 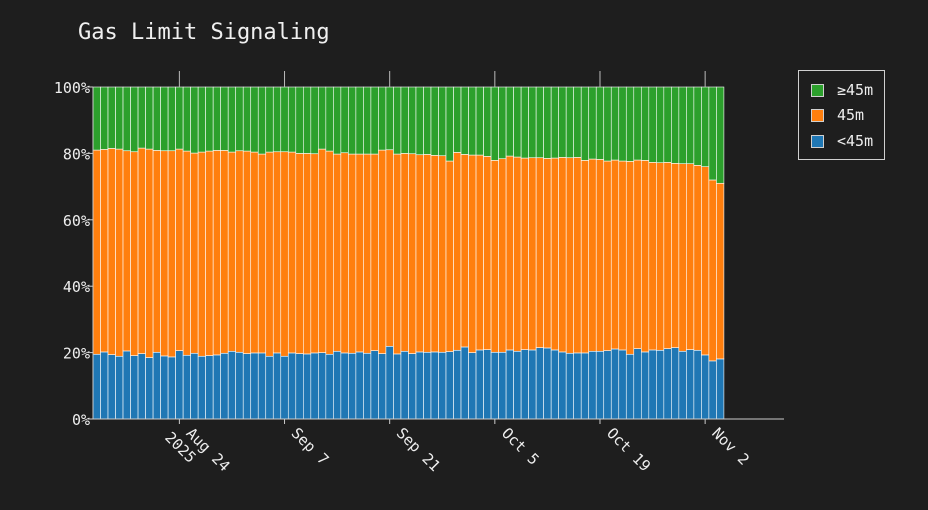 I want to click on x-tick-label-2025-09-07: Sep 7, so click(x=310, y=446).